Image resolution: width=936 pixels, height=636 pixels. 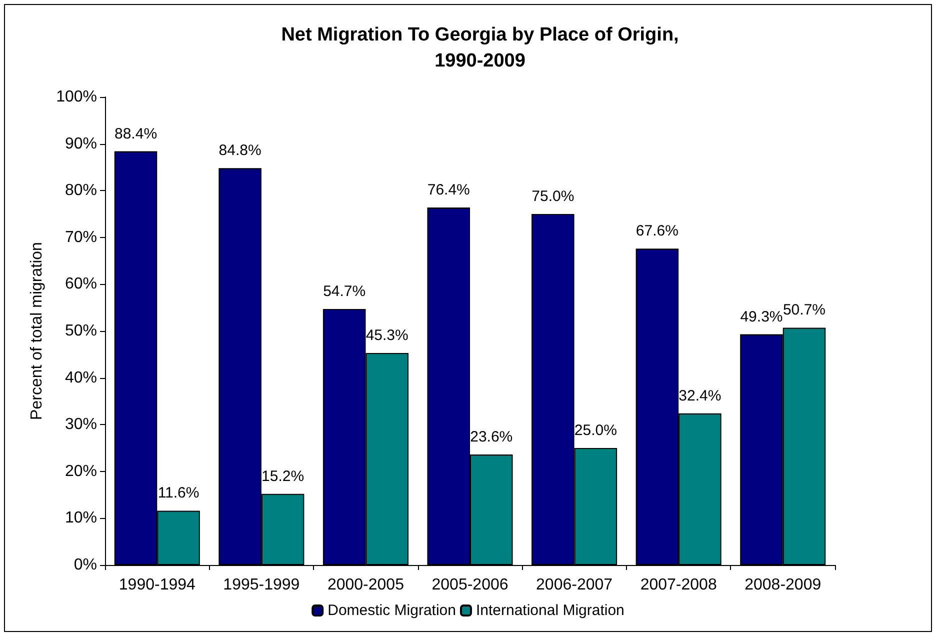 I want to click on data-label: 23.6%, so click(x=491, y=437).